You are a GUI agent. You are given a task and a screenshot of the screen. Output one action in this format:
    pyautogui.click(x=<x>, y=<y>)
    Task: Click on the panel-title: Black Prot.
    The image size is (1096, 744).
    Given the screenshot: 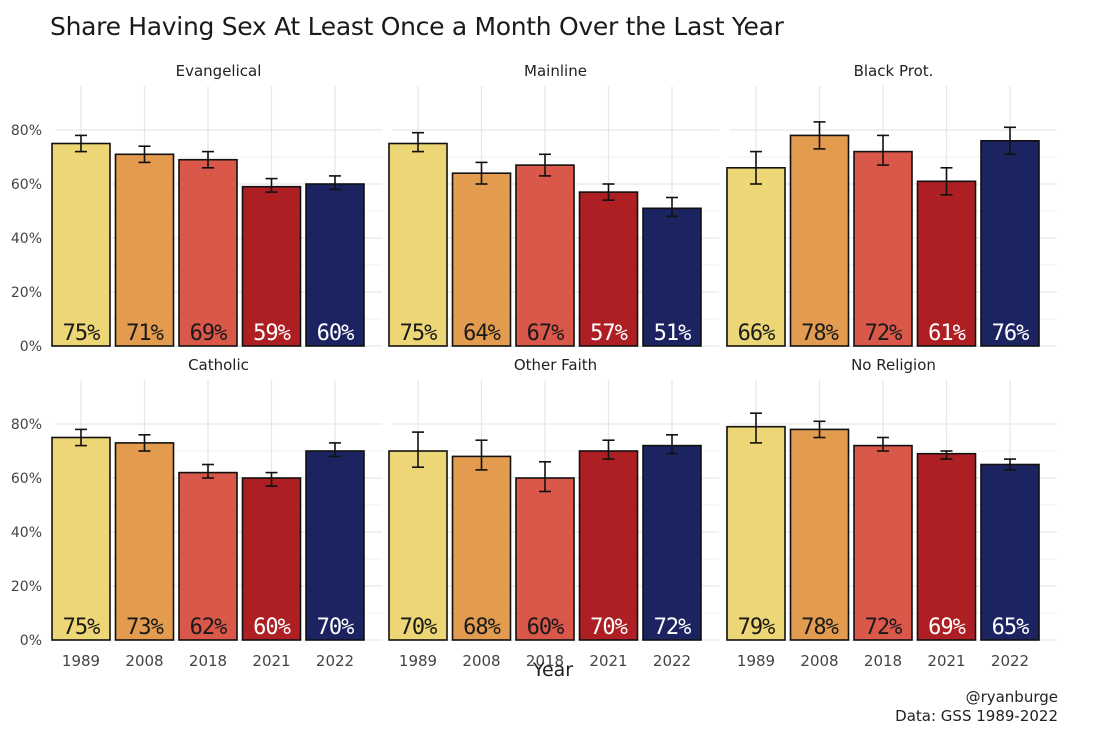 What is the action you would take?
    pyautogui.click(x=894, y=71)
    